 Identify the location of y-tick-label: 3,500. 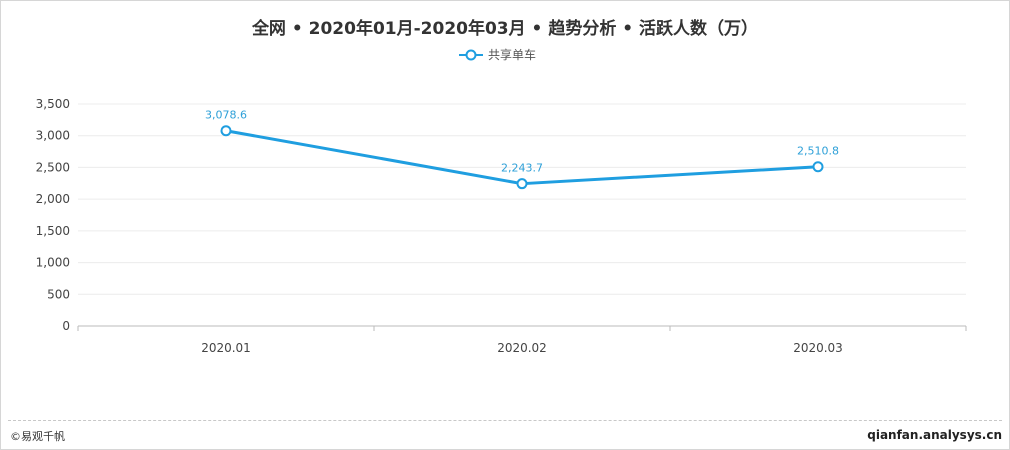
(53, 104).